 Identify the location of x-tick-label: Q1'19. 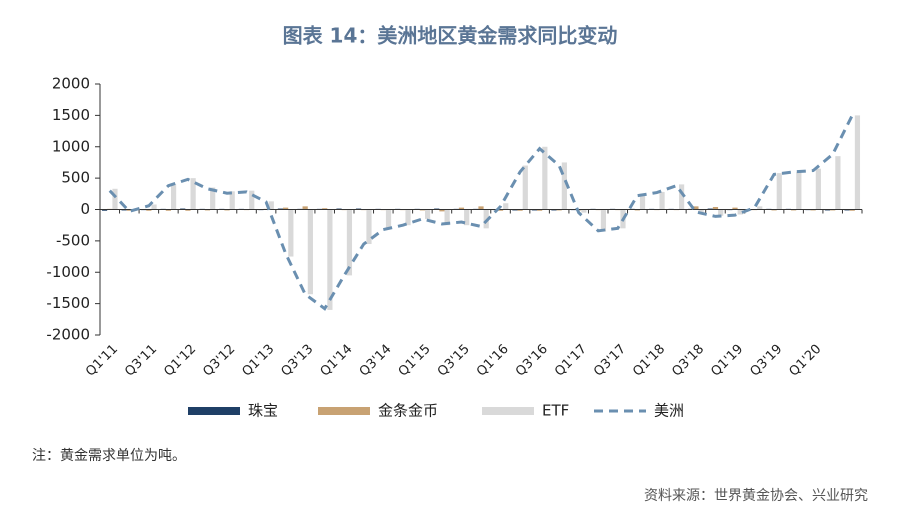
(727, 361).